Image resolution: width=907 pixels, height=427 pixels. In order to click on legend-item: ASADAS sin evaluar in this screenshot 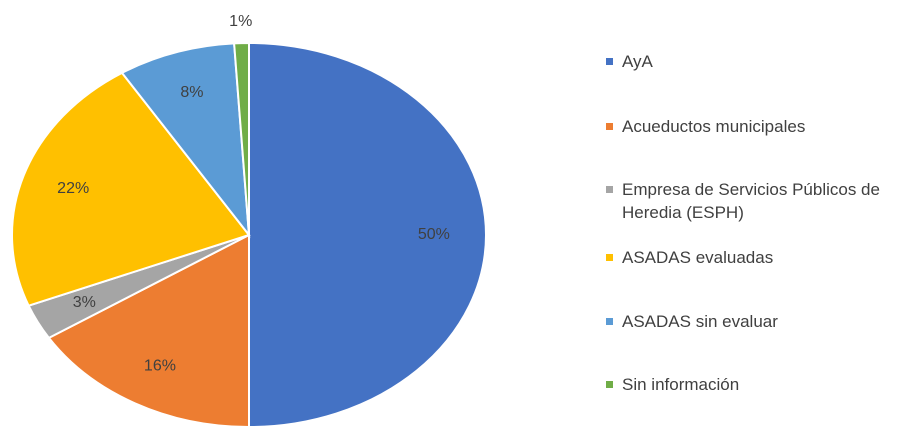, I will do `click(749, 321)`.